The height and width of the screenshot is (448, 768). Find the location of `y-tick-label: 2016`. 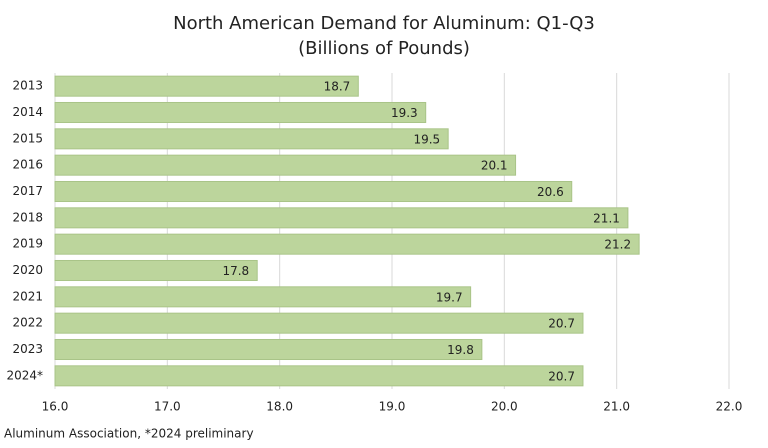

y-tick-label: 2016 is located at coordinates (27, 165).